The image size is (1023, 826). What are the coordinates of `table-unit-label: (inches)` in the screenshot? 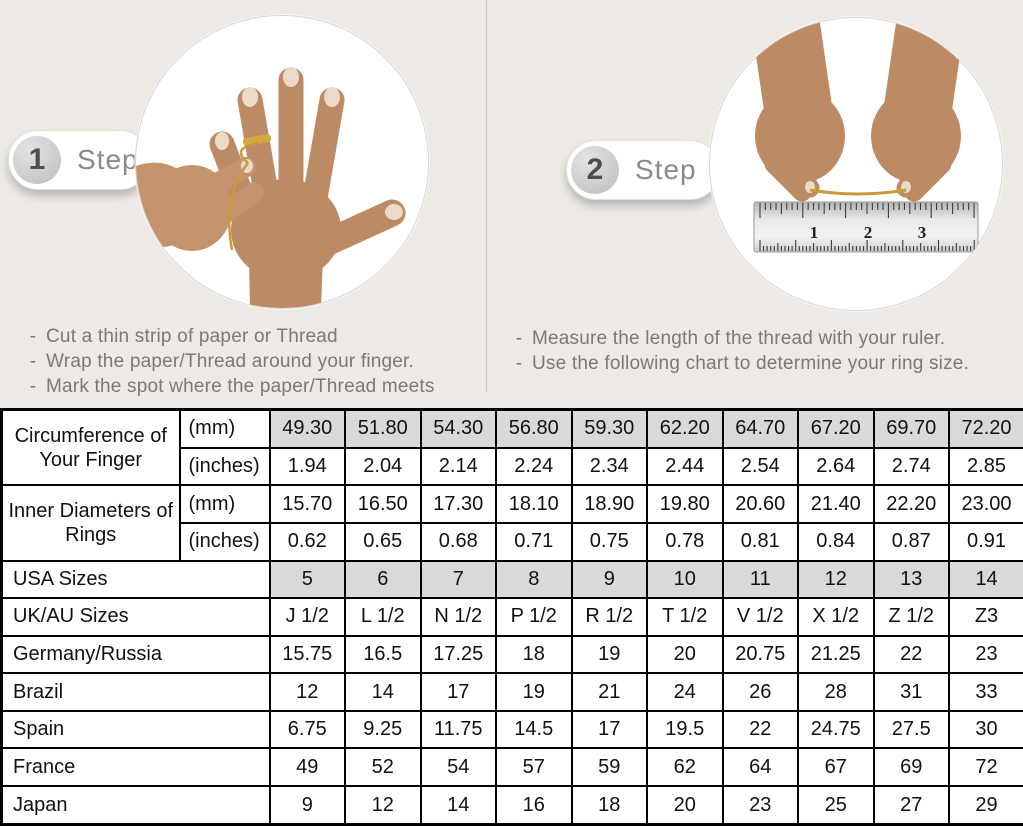 It's located at (224, 466).